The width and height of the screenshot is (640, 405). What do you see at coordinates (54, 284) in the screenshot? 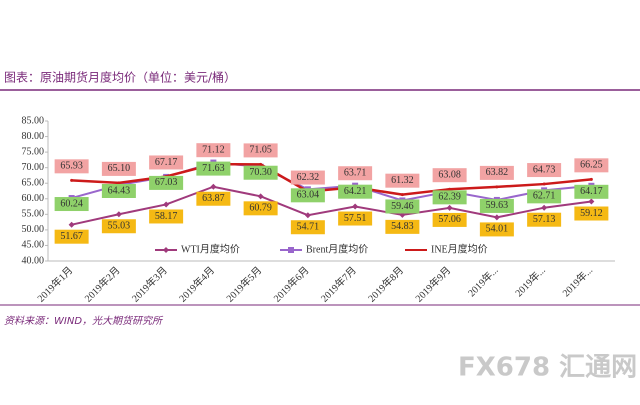
I see `x-tick-label: 2019年1月` at bounding box center [54, 284].